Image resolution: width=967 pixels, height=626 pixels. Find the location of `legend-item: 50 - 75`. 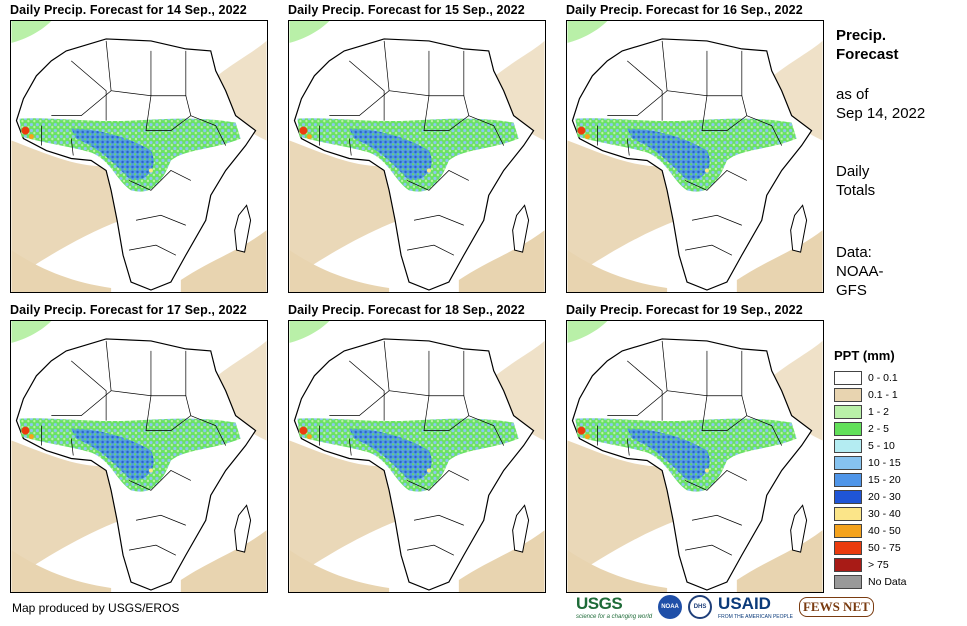

legend-item: 50 - 75 is located at coordinates (896, 547).